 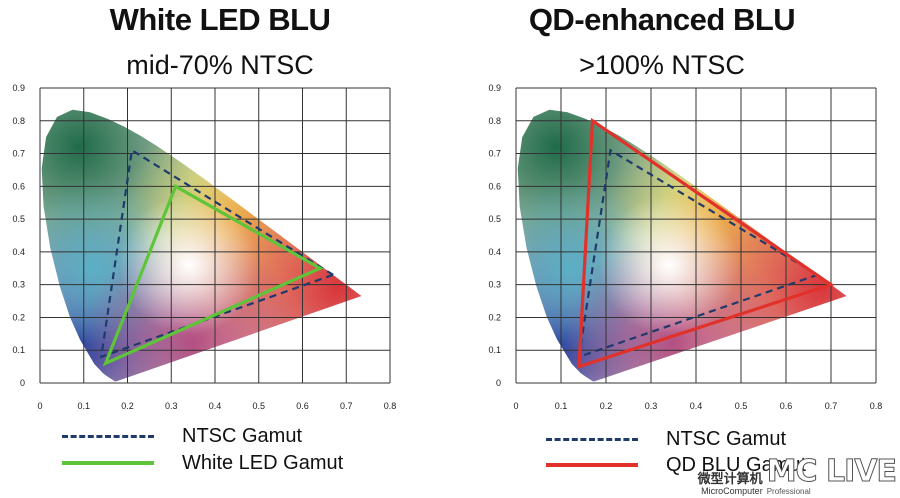 I want to click on chart-title: White LED BLU, so click(x=220, y=19).